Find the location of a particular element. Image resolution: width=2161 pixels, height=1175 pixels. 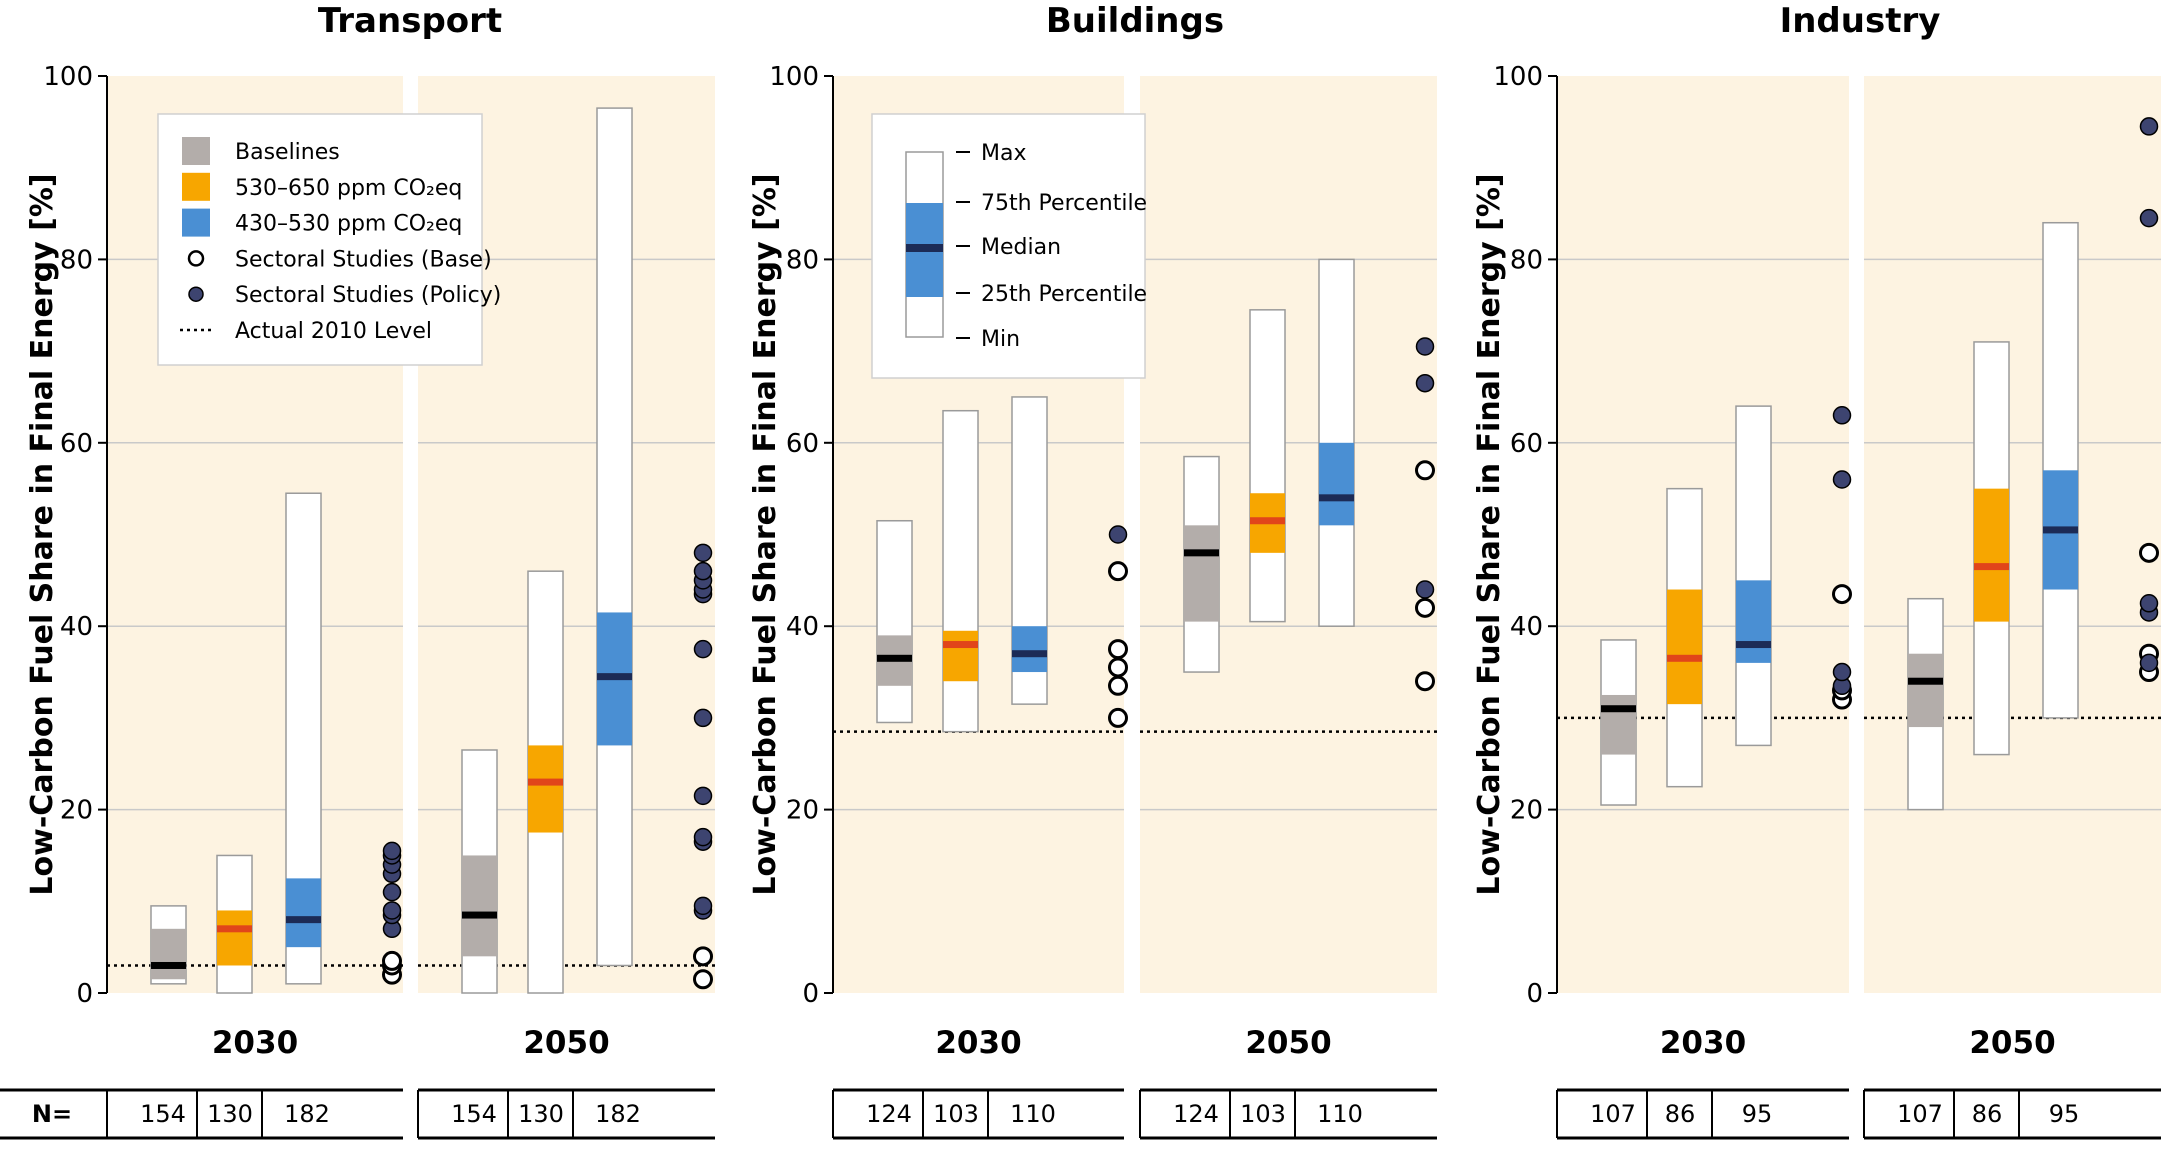

legend-item-430-530: 430–530 ppm CO₂eq is located at coordinates (348, 224).